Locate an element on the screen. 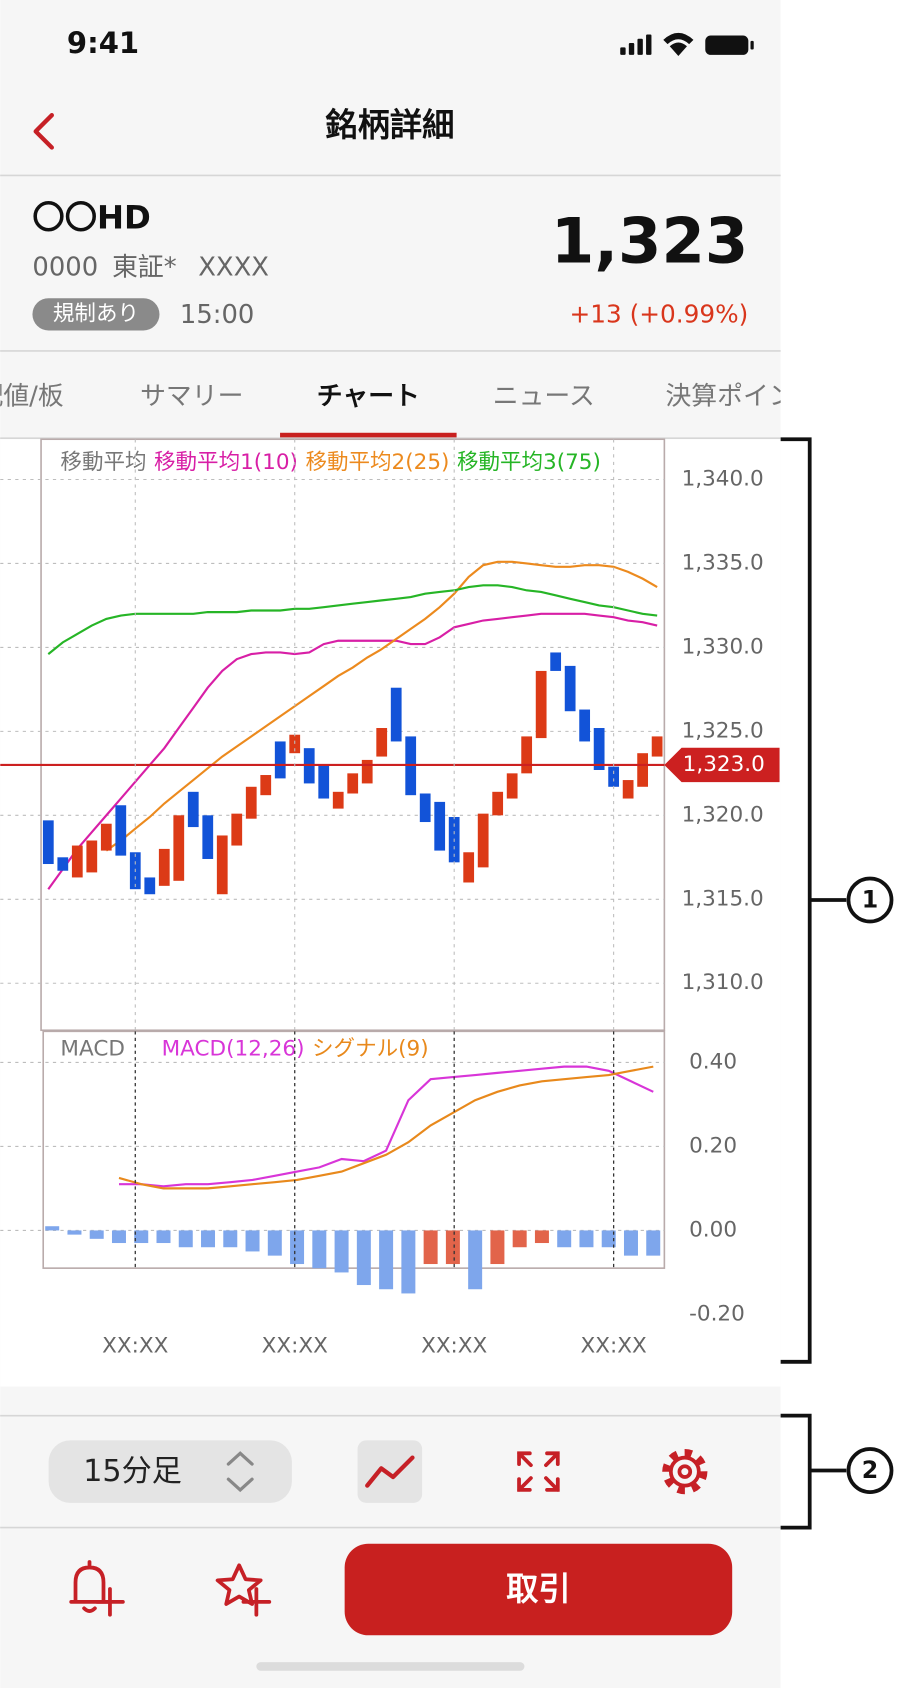  status-time: 9:41 is located at coordinates (103, 43).